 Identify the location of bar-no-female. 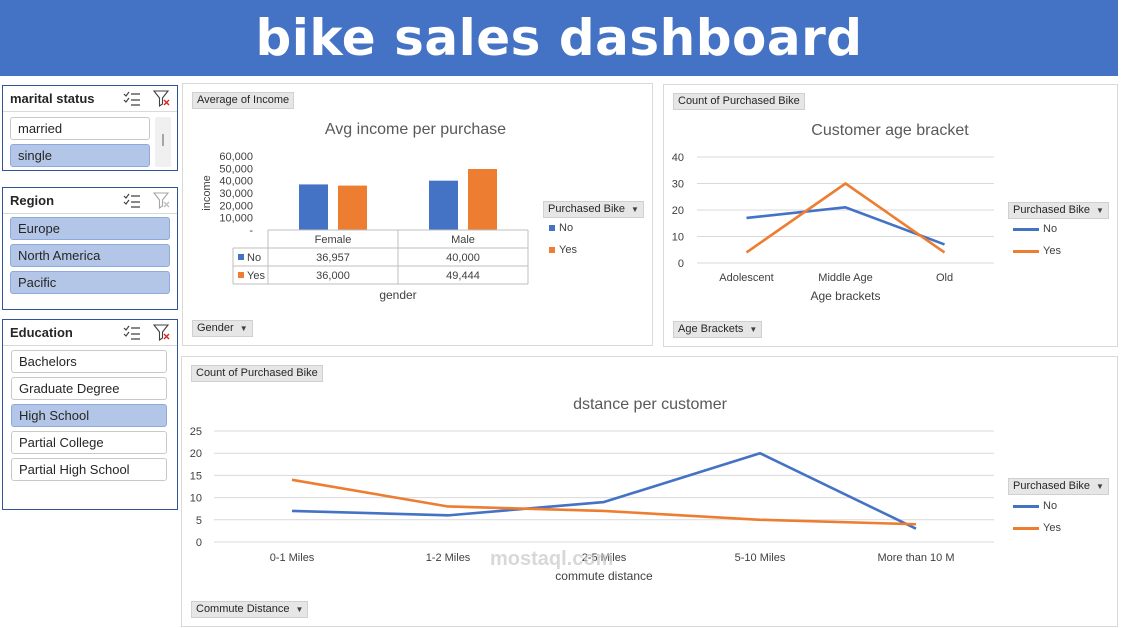
(313, 207).